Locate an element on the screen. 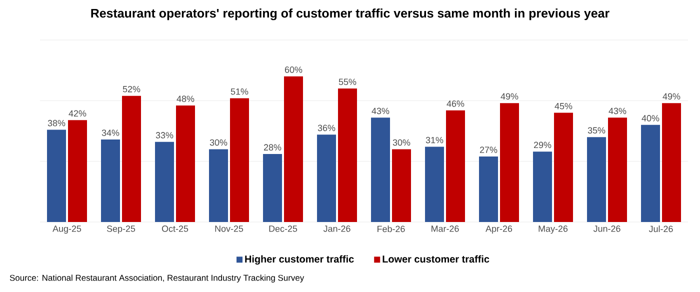 This screenshot has height=292, width=700. data-label: 34% is located at coordinates (111, 133).